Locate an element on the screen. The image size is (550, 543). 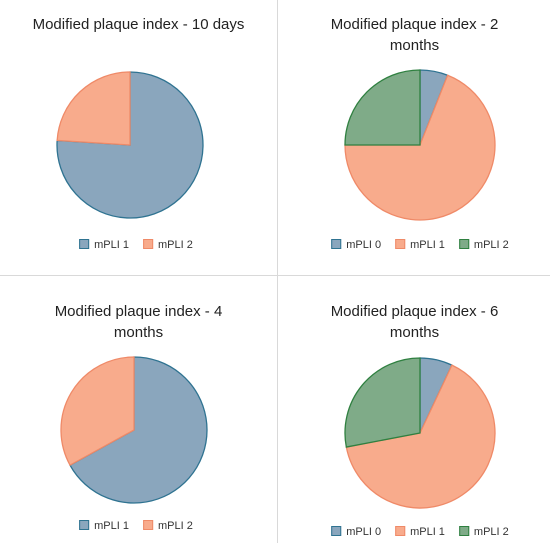
chart-title: Modified plaque index - 6 months is located at coordinates (414, 322).